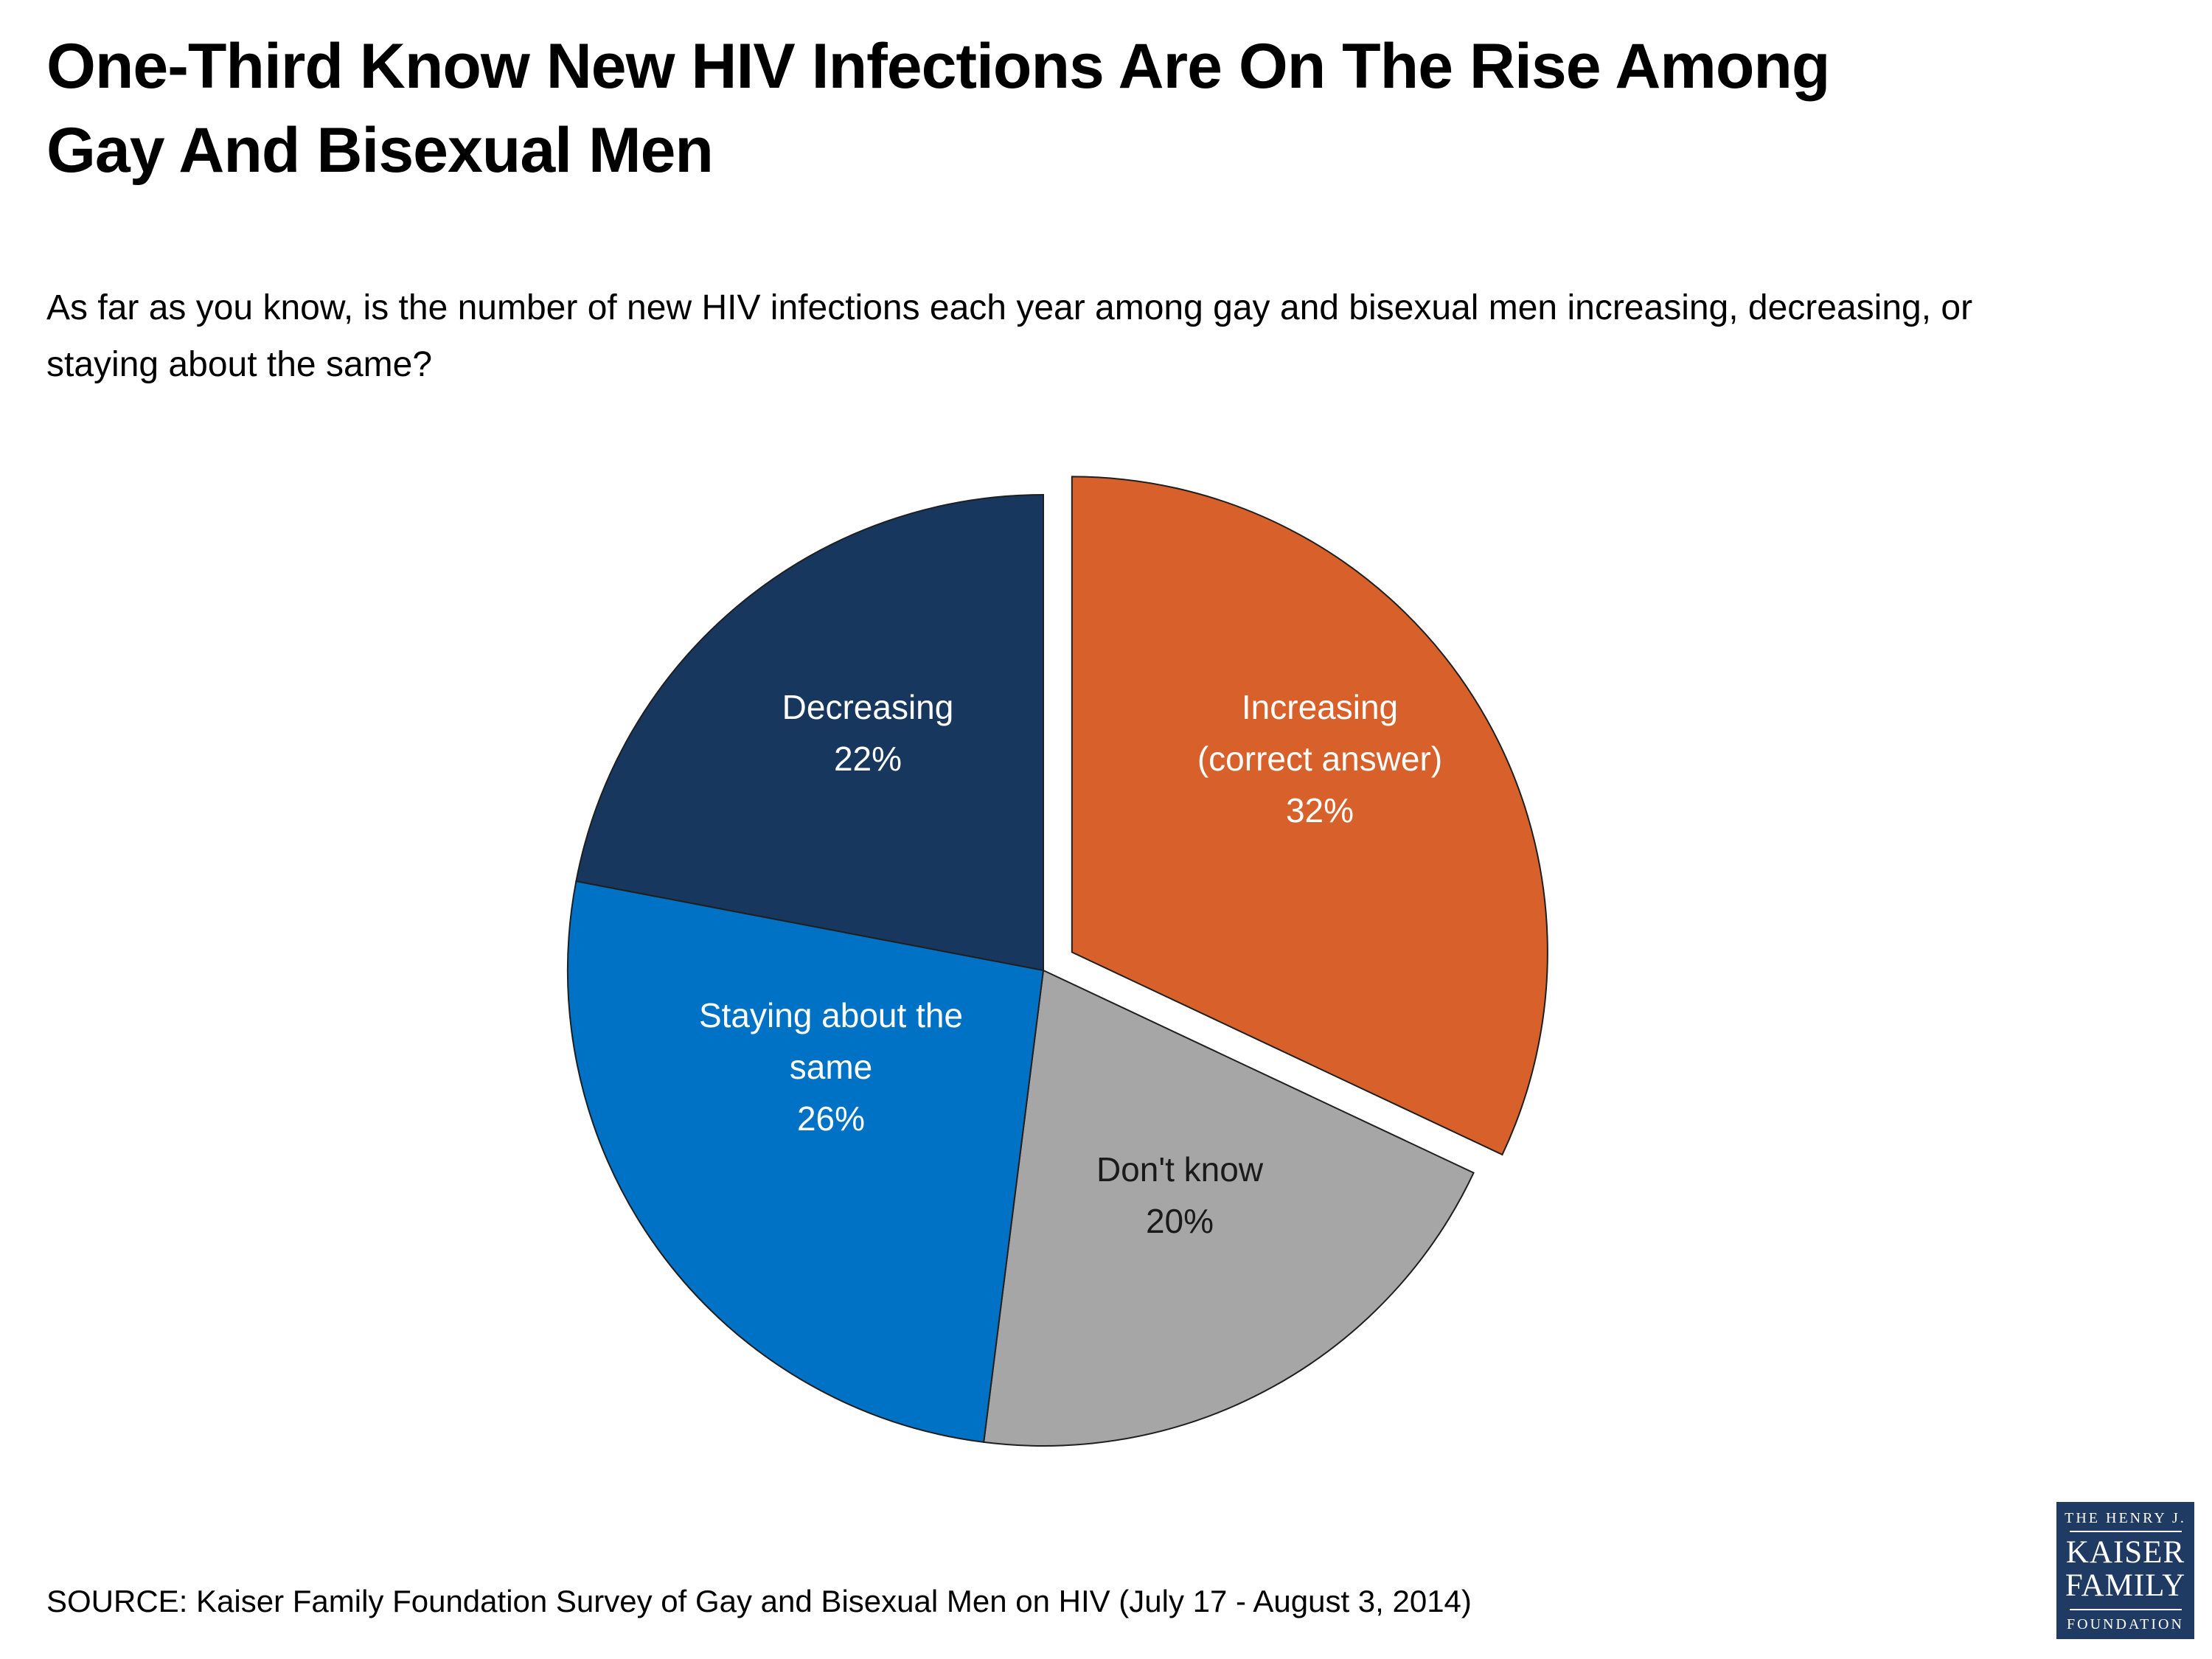  I want to click on kff-logo-rule-bottom, so click(2125, 1609).